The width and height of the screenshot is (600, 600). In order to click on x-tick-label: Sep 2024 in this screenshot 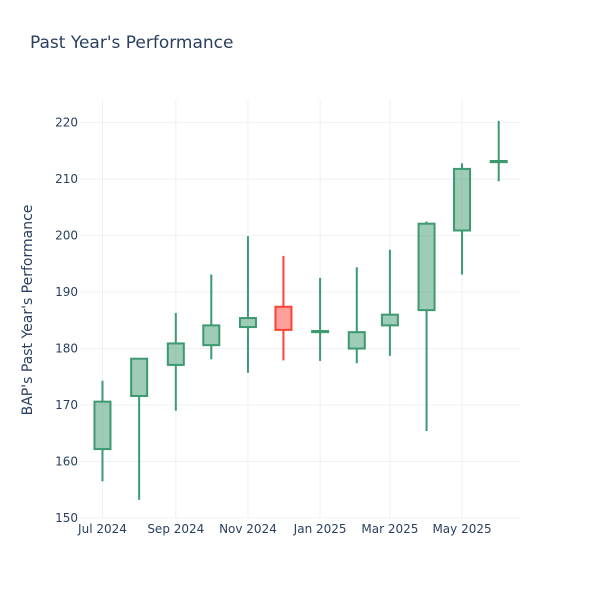, I will do `click(175, 529)`.